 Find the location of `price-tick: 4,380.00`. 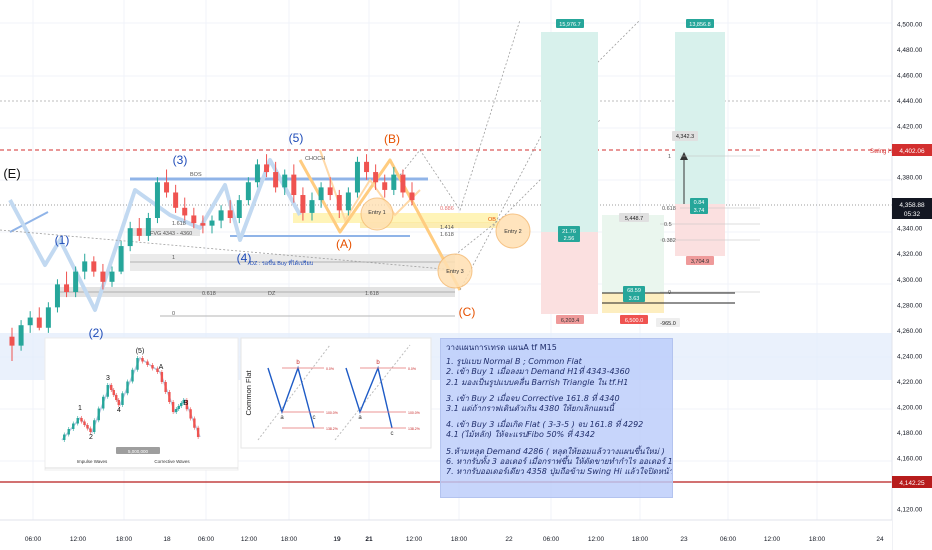

price-tick: 4,380.00 is located at coordinates (910, 178).